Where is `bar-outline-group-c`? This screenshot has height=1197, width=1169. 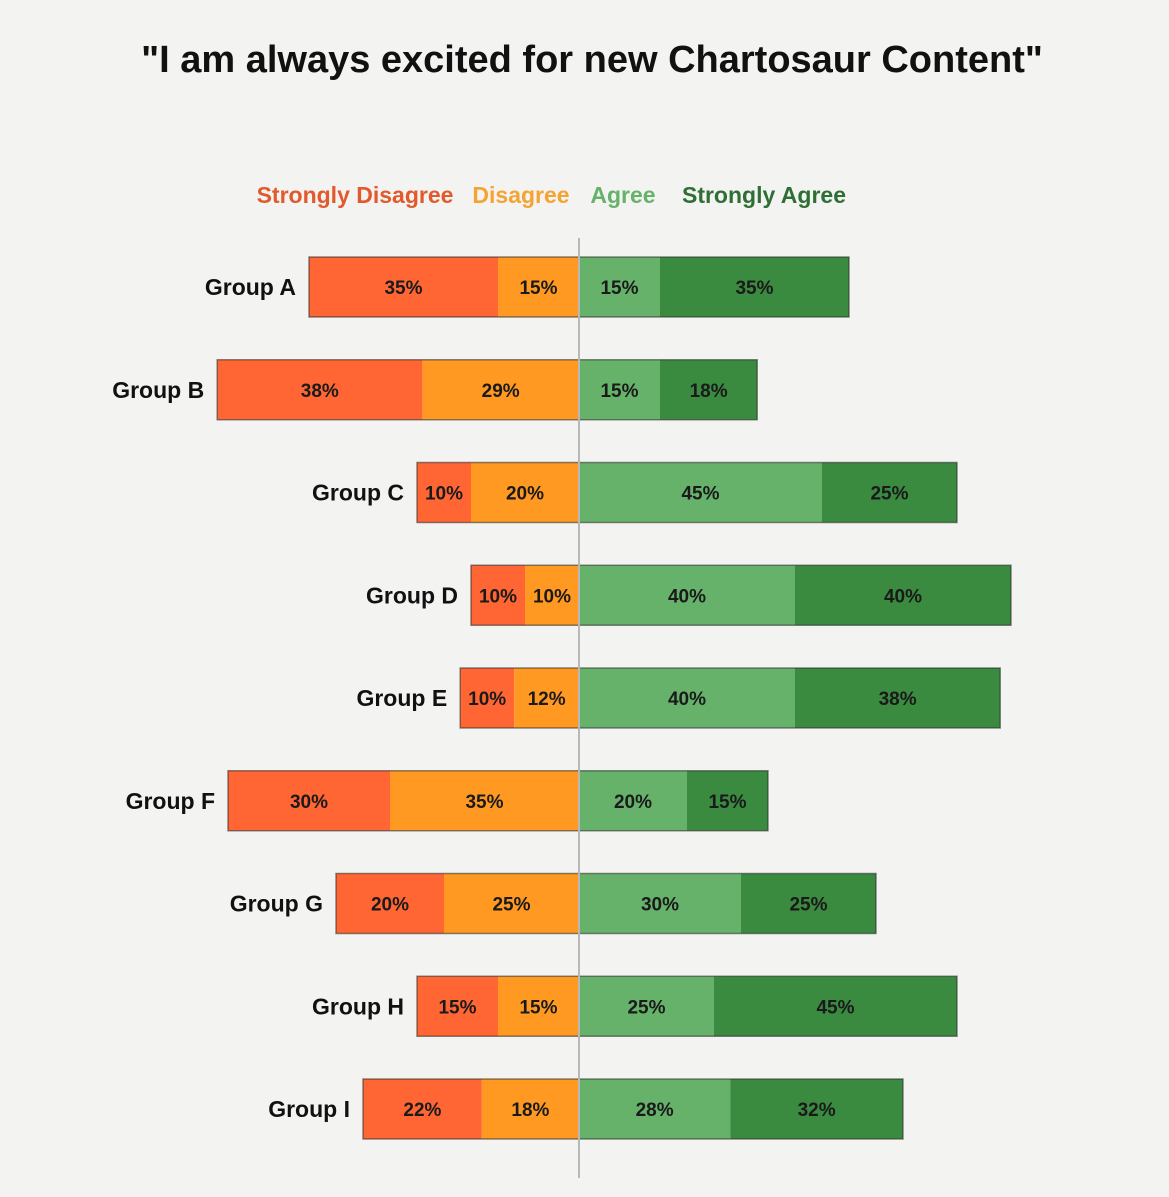 bar-outline-group-c is located at coordinates (687, 492).